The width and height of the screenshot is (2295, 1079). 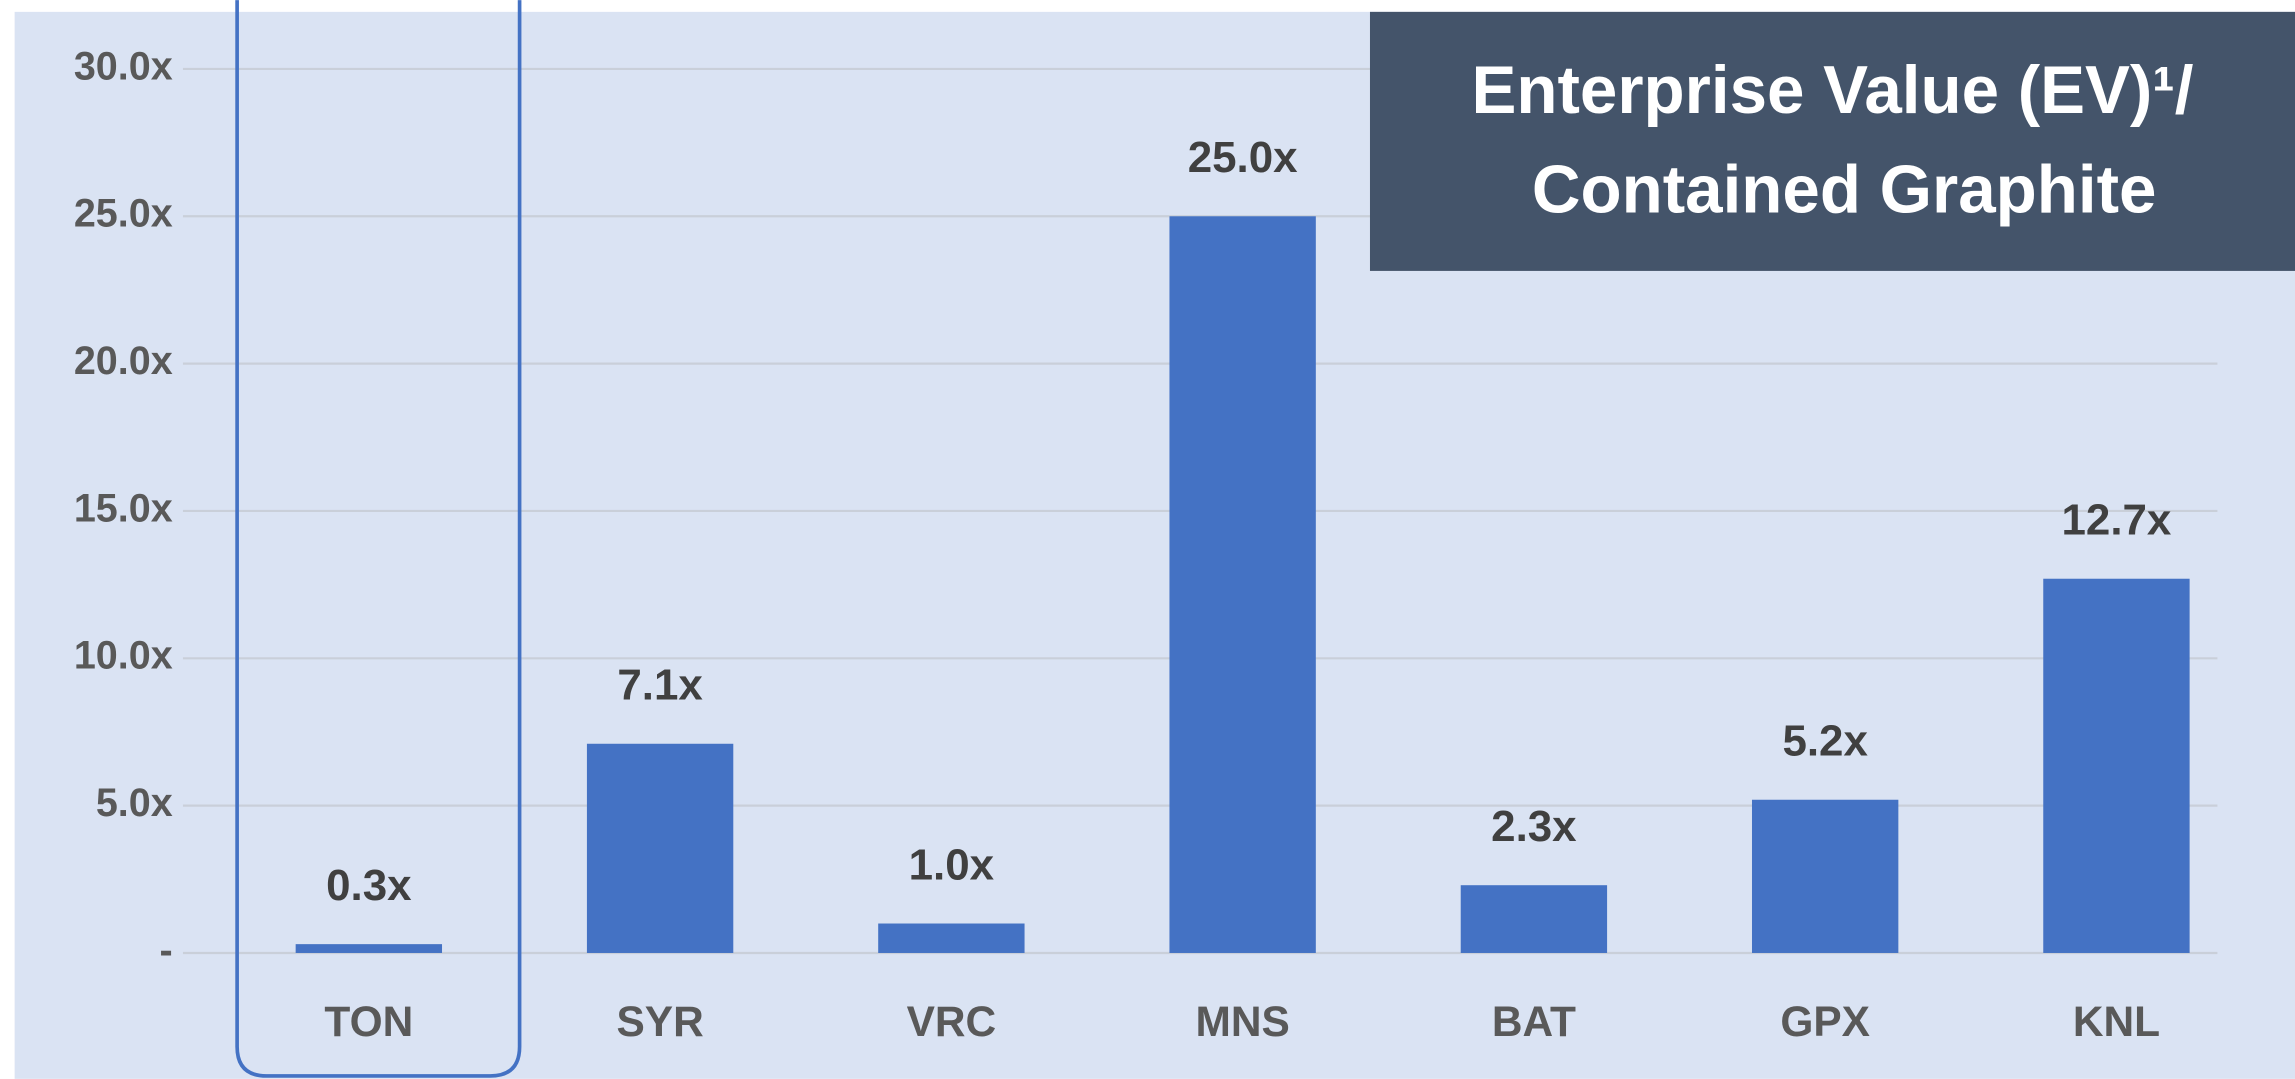 I want to click on y-tick-label: 5.0x, so click(x=134, y=803).